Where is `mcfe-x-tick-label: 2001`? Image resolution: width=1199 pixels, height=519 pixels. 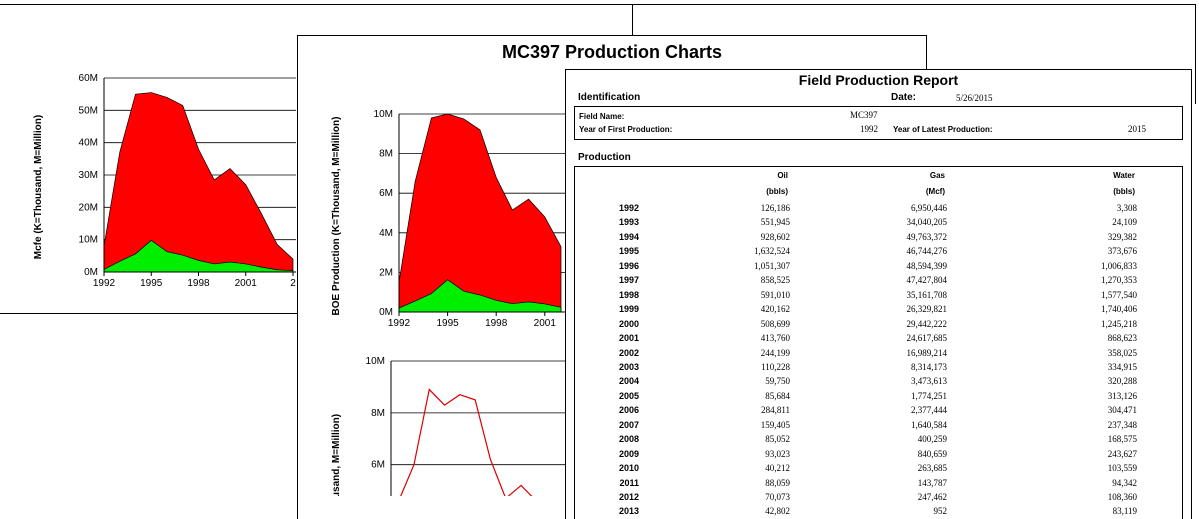
mcfe-x-tick-label: 2001 is located at coordinates (246, 283).